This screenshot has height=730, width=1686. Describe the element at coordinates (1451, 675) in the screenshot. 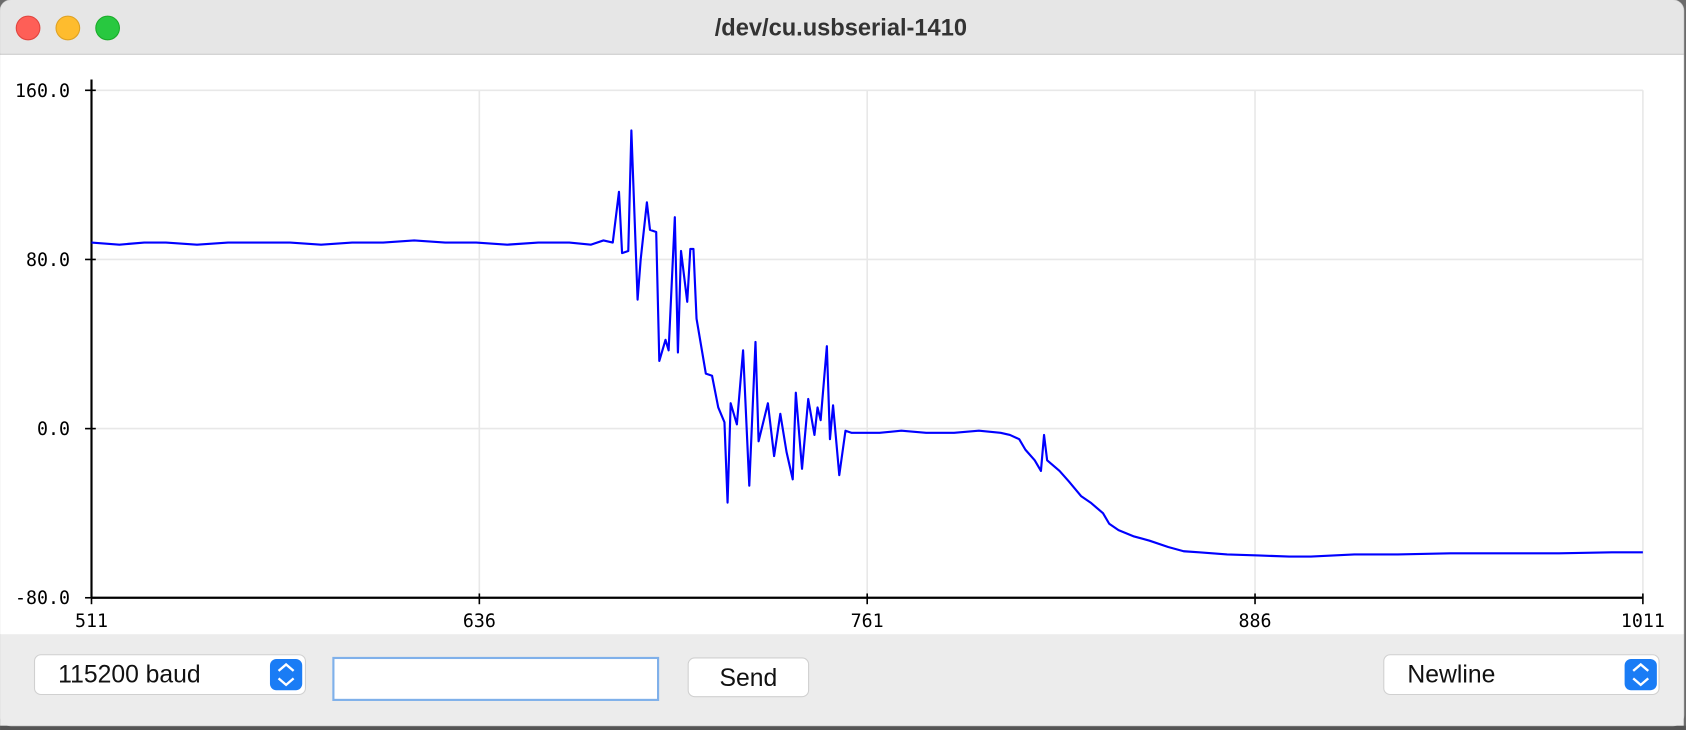

I see `line-ending-label: Newline` at that location.